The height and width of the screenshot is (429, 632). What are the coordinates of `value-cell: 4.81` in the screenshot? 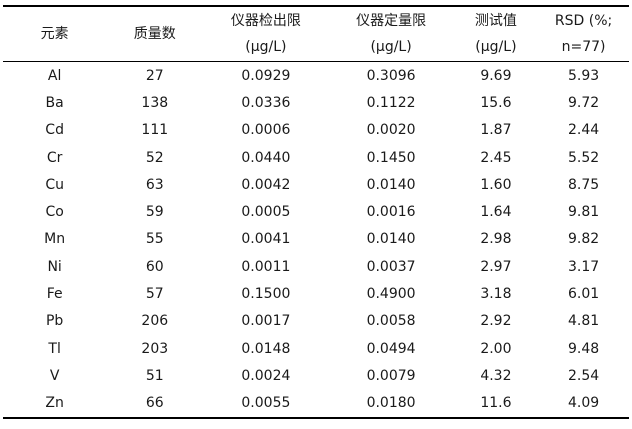 It's located at (584, 321).